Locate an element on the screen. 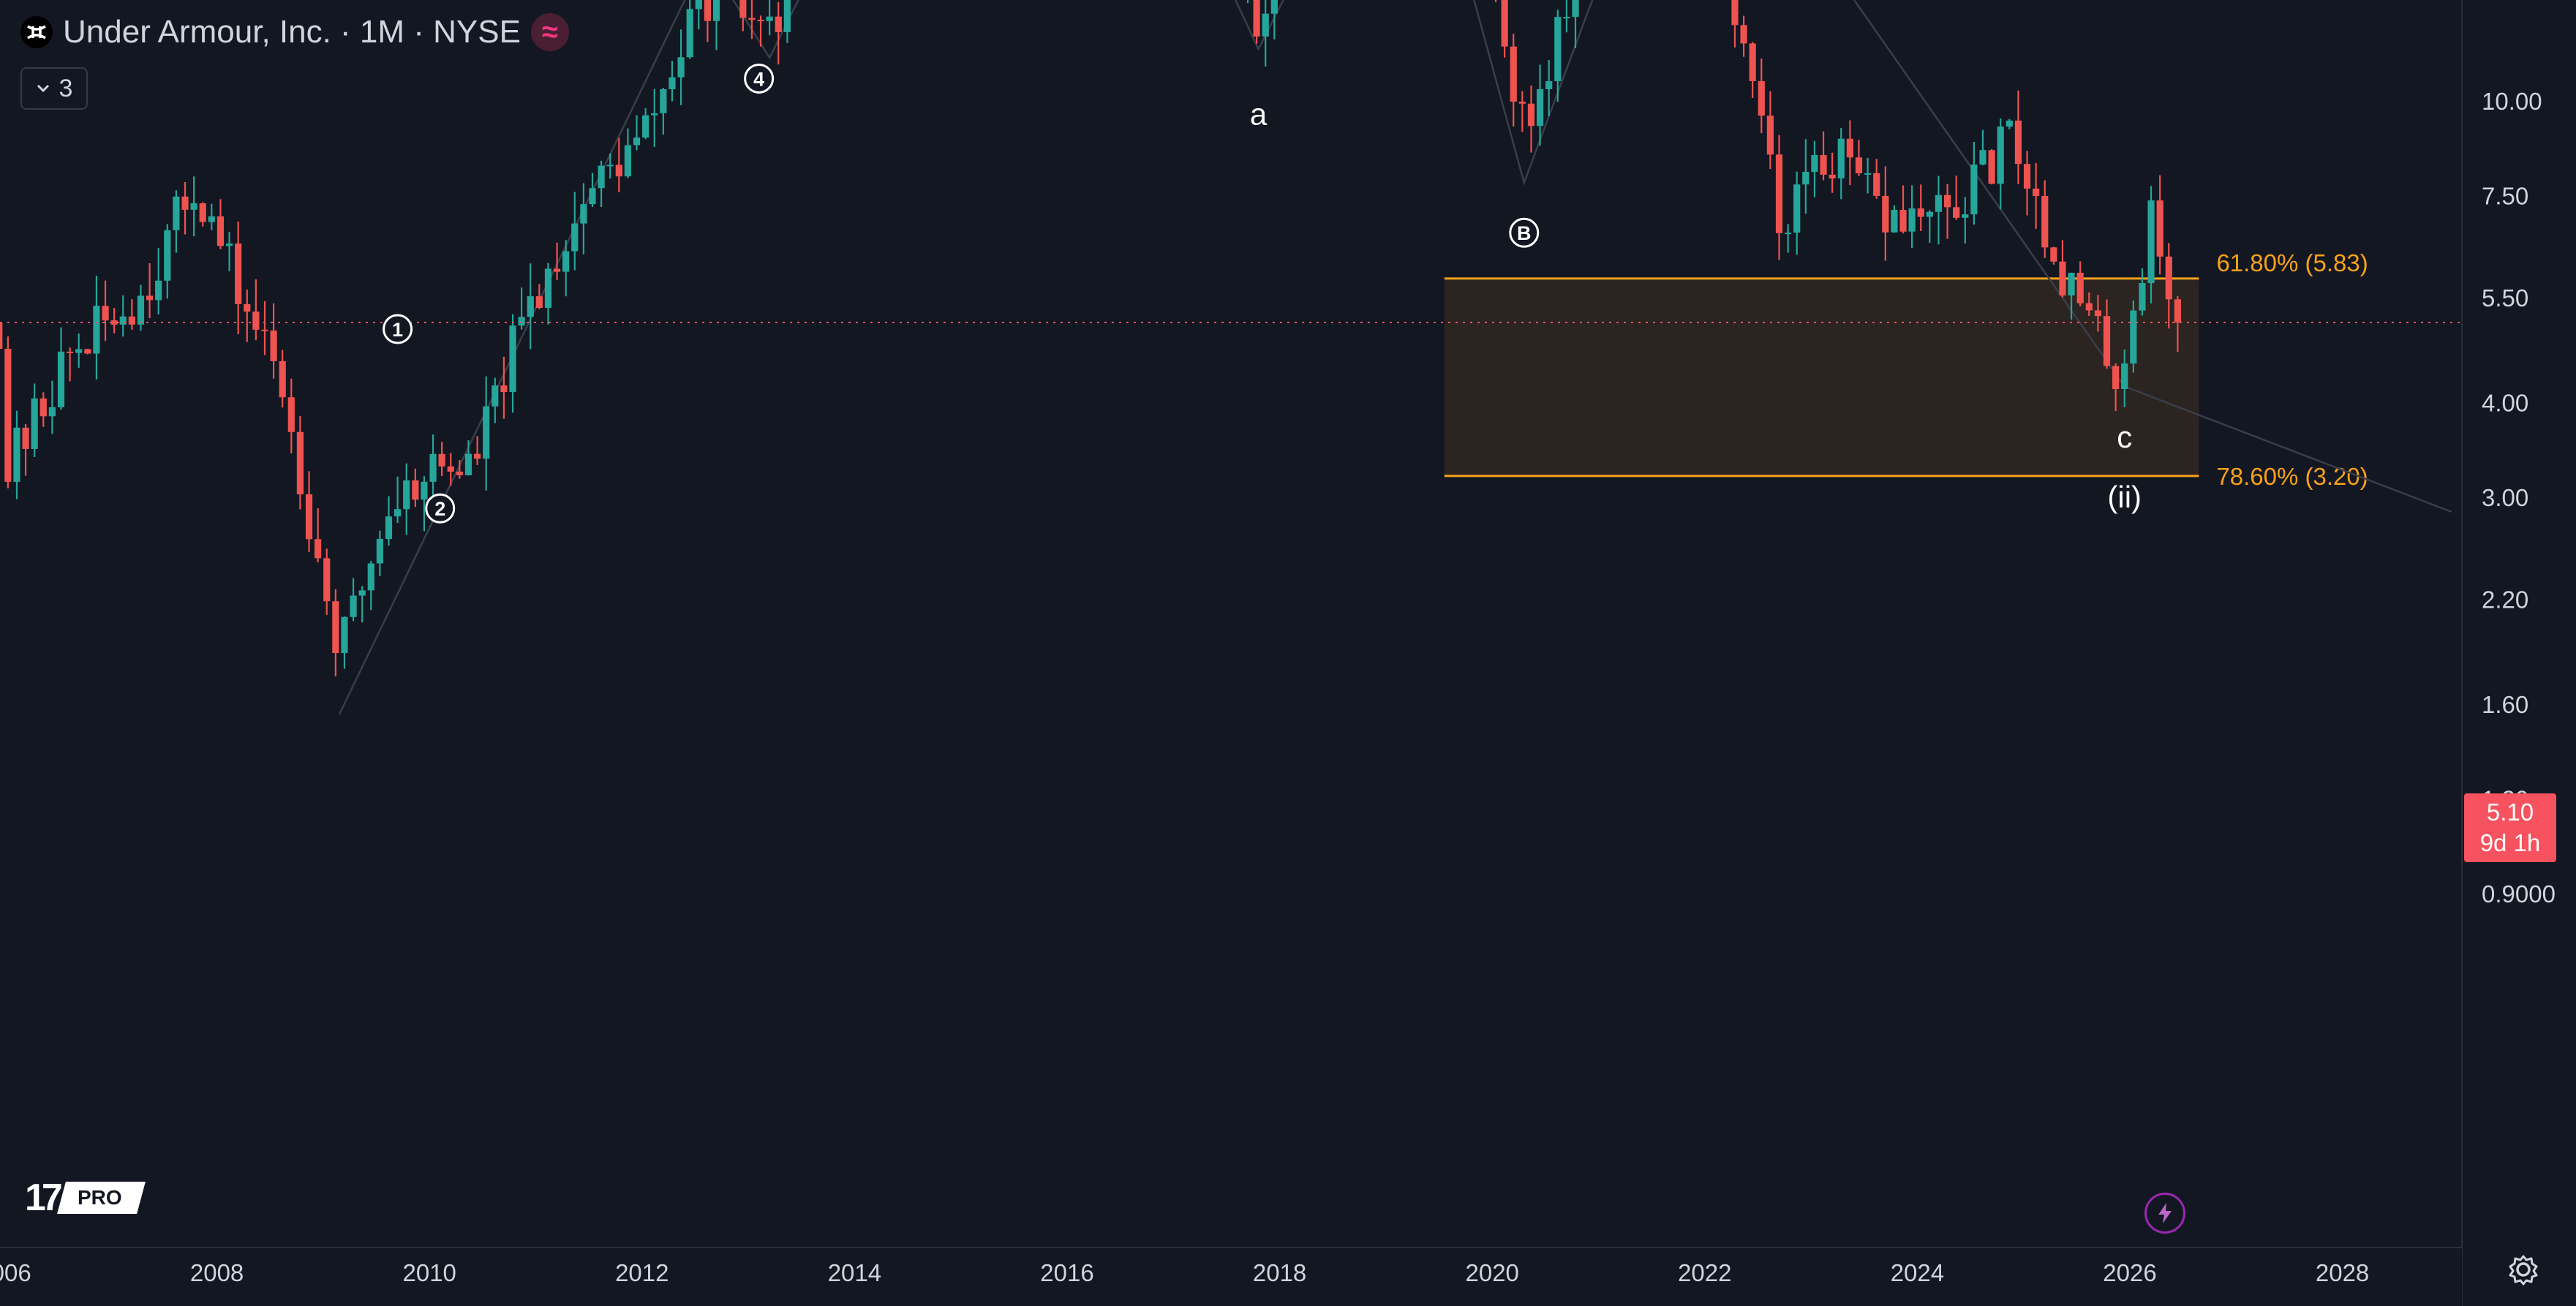 The image size is (2576, 1306). time-tick-label: 2014 is located at coordinates (854, 1273).